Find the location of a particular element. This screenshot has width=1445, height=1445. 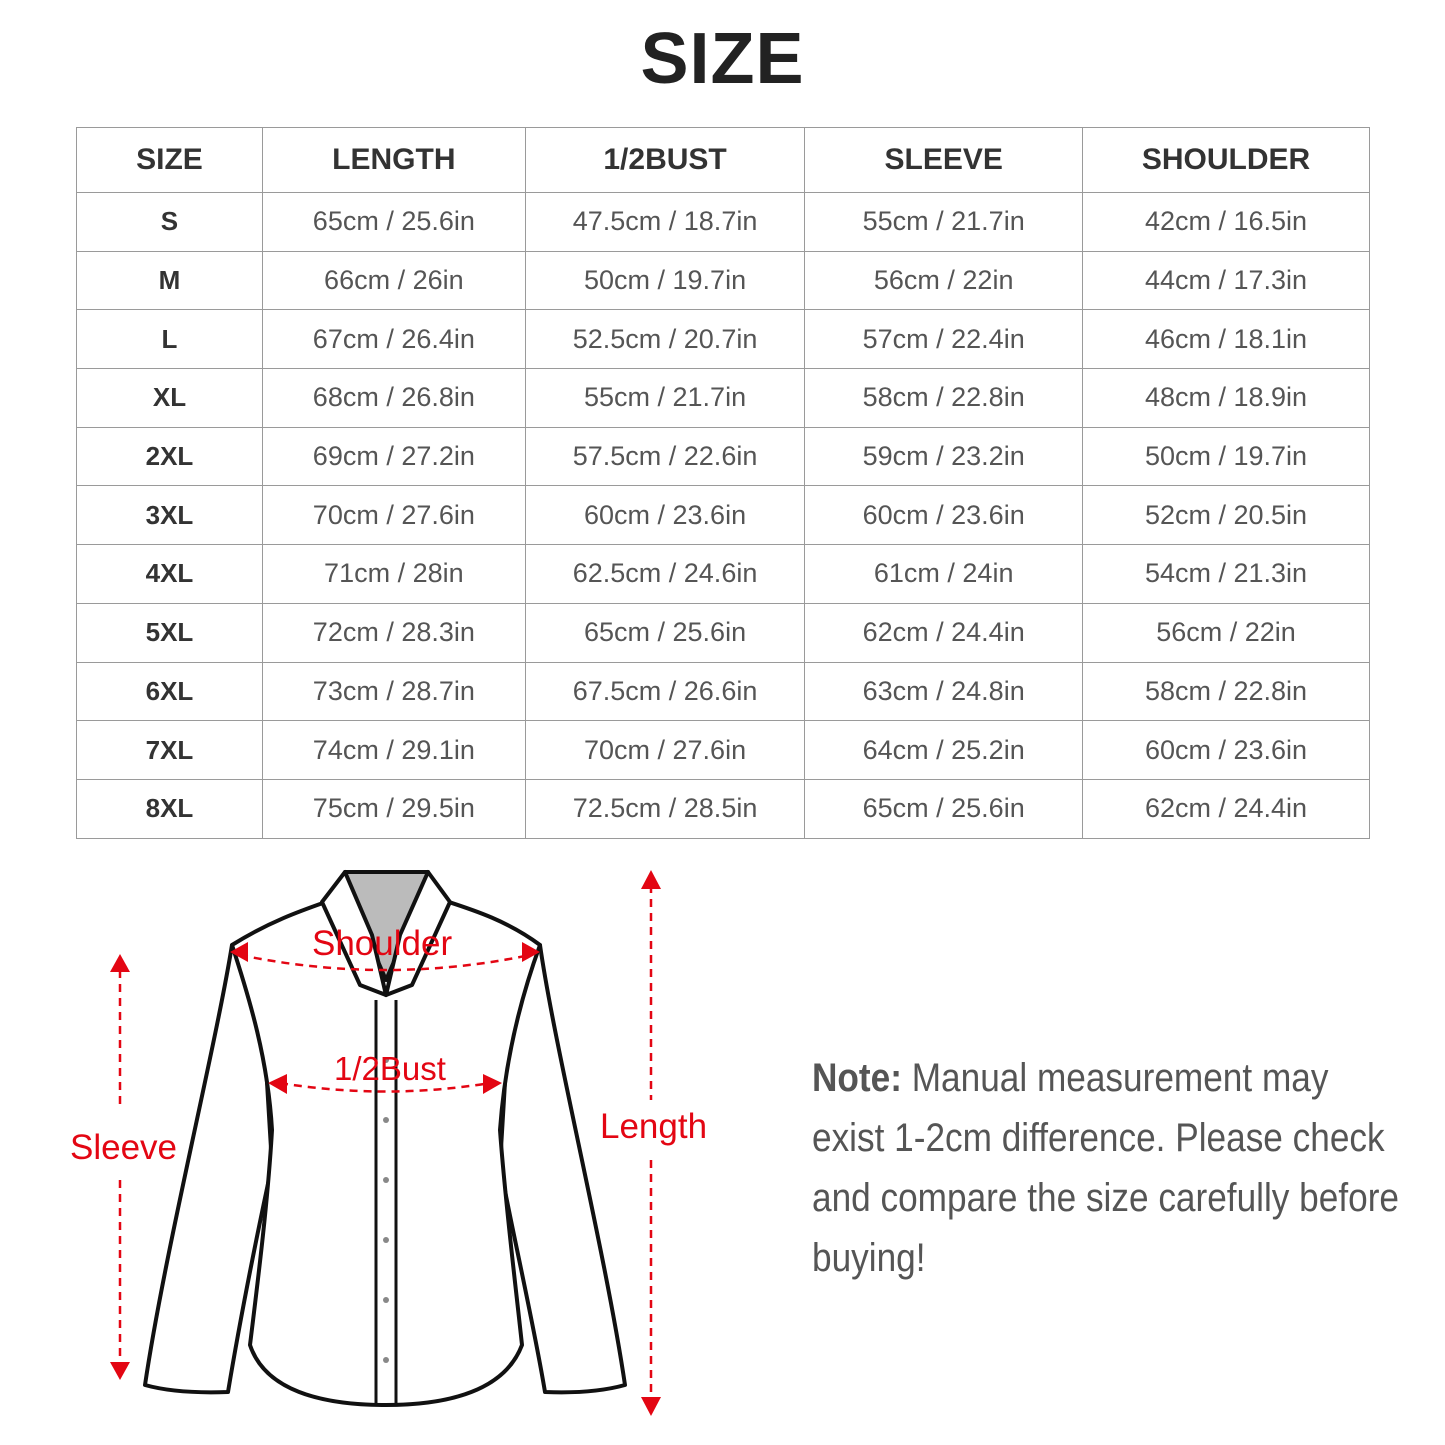

length-label: Length is located at coordinates (654, 1126).